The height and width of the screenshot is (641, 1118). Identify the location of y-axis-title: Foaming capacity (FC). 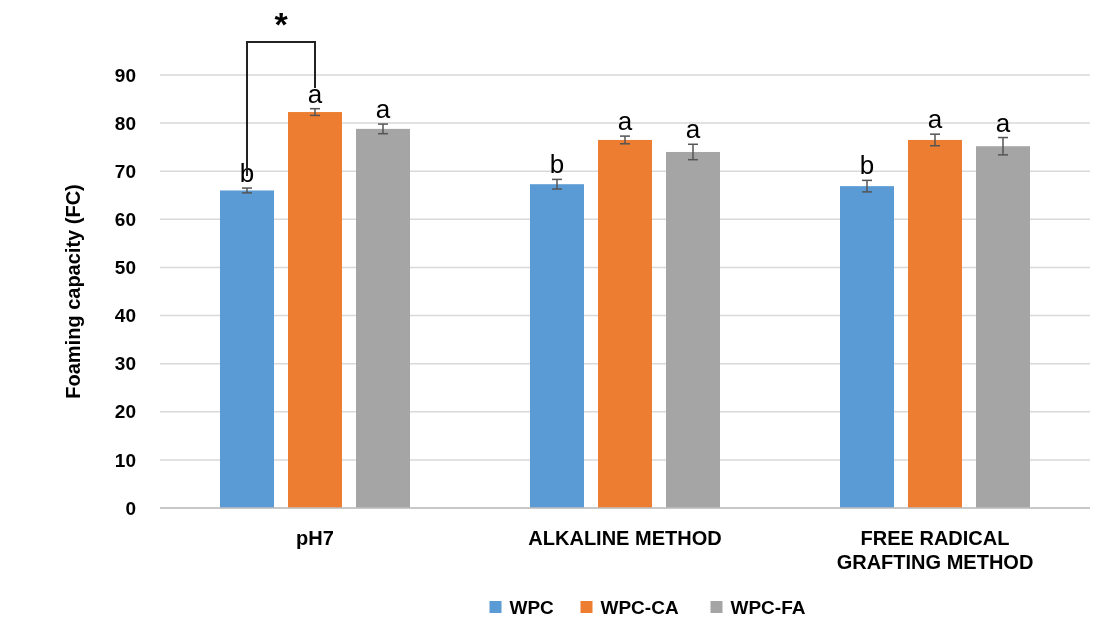
(73, 291).